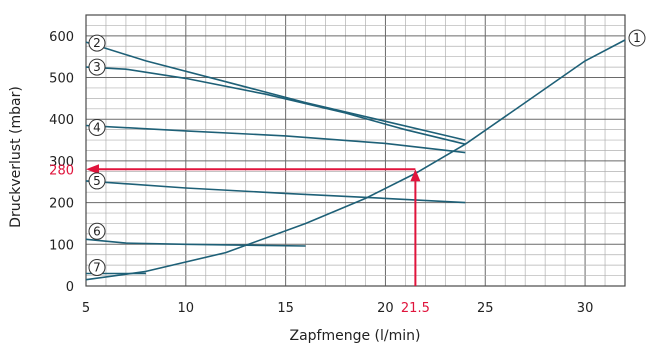 Image resolution: width=647 pixels, height=347 pixels. I want to click on x-tick-label: 15, so click(285, 308).